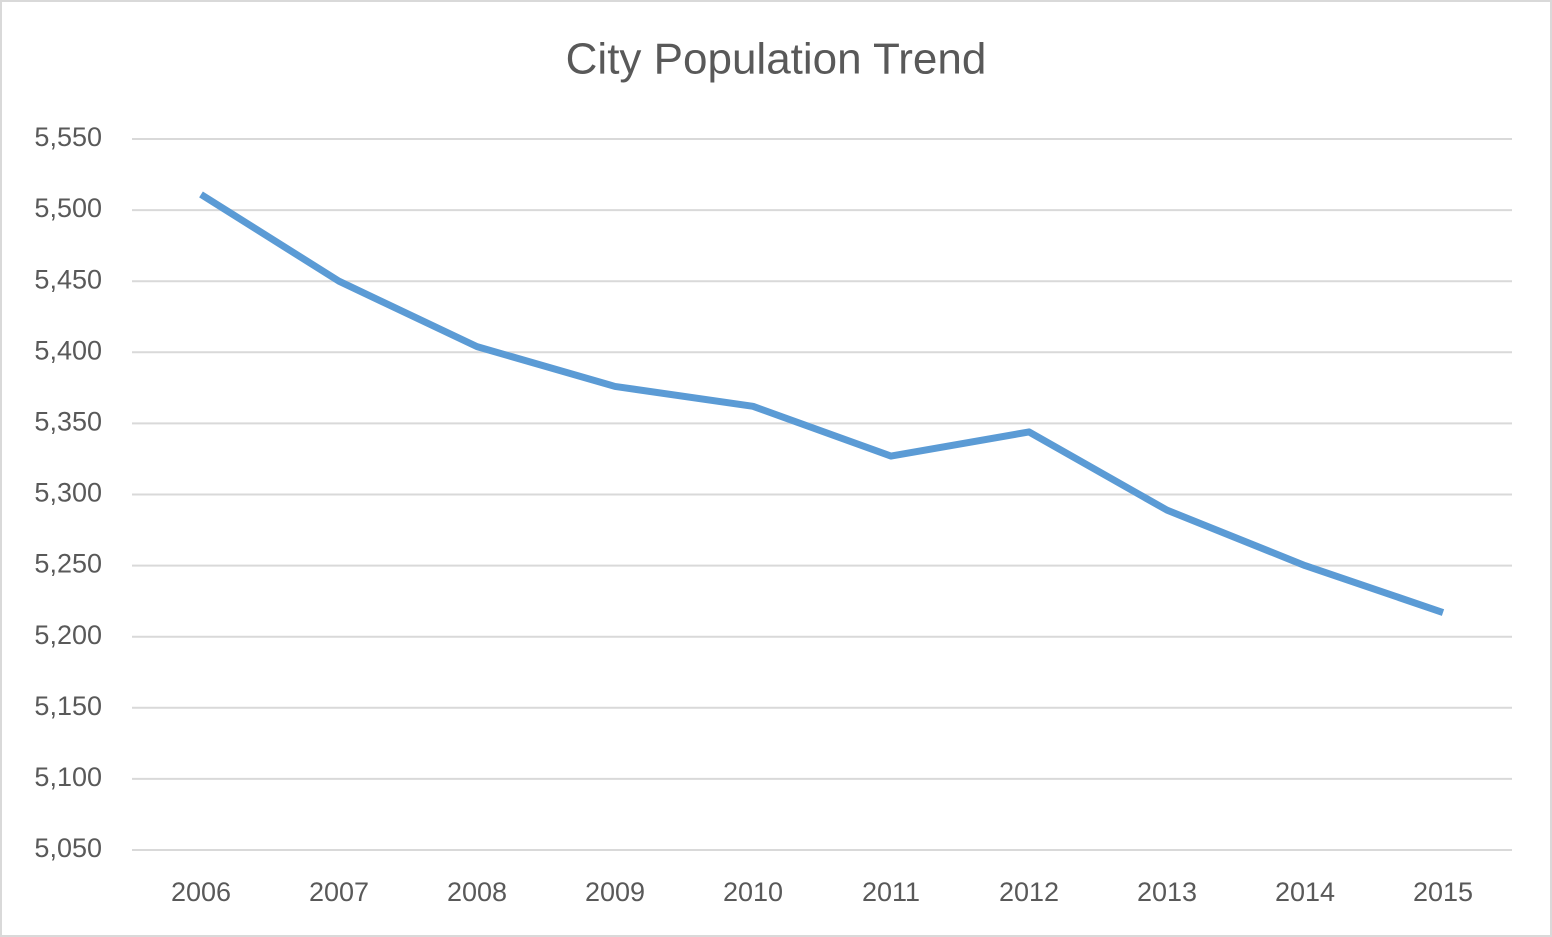 The height and width of the screenshot is (937, 1552). I want to click on y-tick-label: 5,150, so click(68, 706).